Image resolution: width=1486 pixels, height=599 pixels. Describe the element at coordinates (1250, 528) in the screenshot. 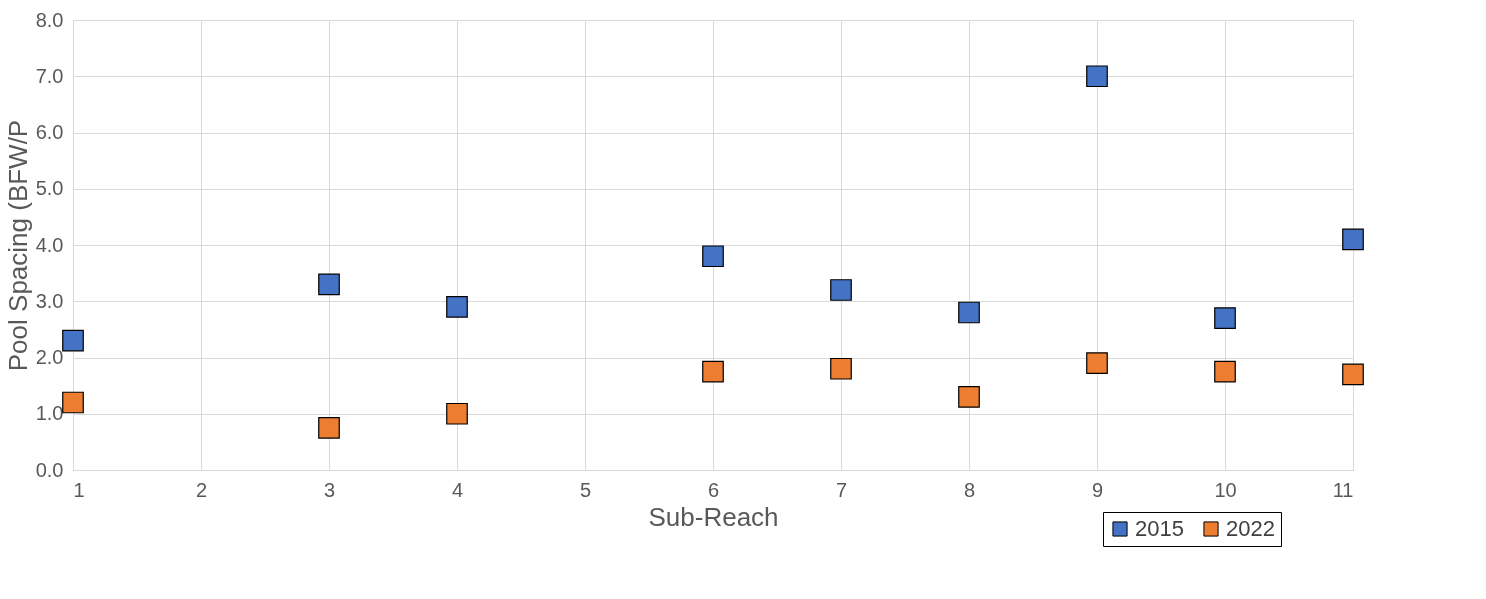

I see `legend-label: 2022` at that location.